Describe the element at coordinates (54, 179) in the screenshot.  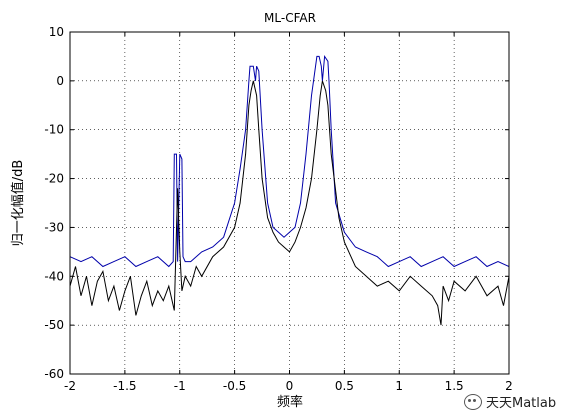
I see `y-tick-label: -20` at that location.